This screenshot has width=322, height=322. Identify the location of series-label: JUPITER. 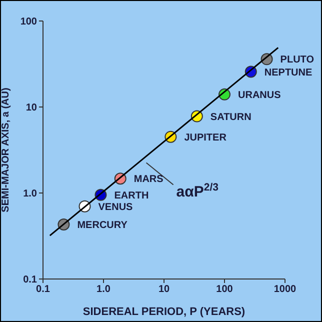
(206, 138).